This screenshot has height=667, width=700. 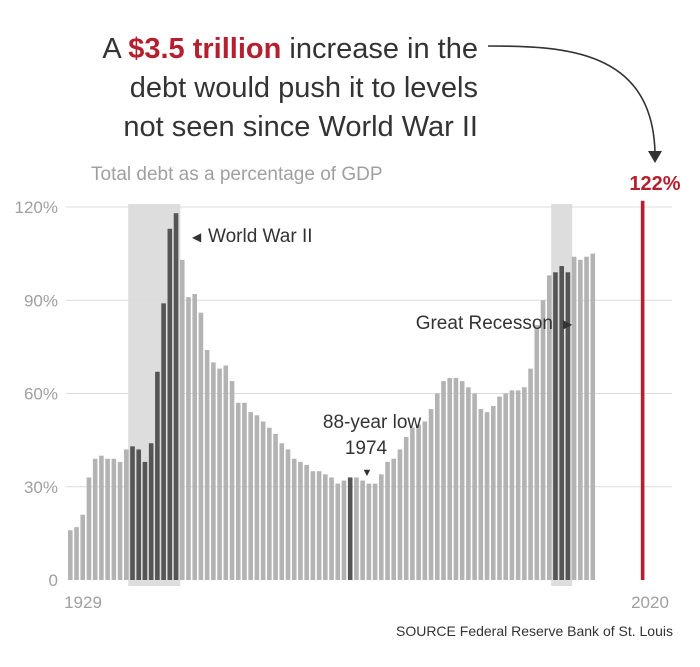 What do you see at coordinates (655, 157) in the screenshot?
I see `arrow-head-icon` at bounding box center [655, 157].